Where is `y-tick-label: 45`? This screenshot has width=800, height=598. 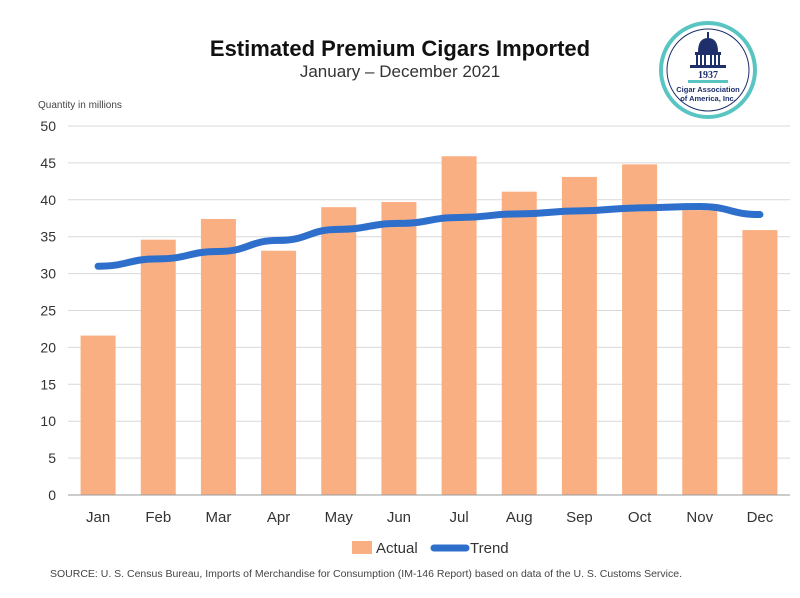
y-tick-label: 45 is located at coordinates (48, 163).